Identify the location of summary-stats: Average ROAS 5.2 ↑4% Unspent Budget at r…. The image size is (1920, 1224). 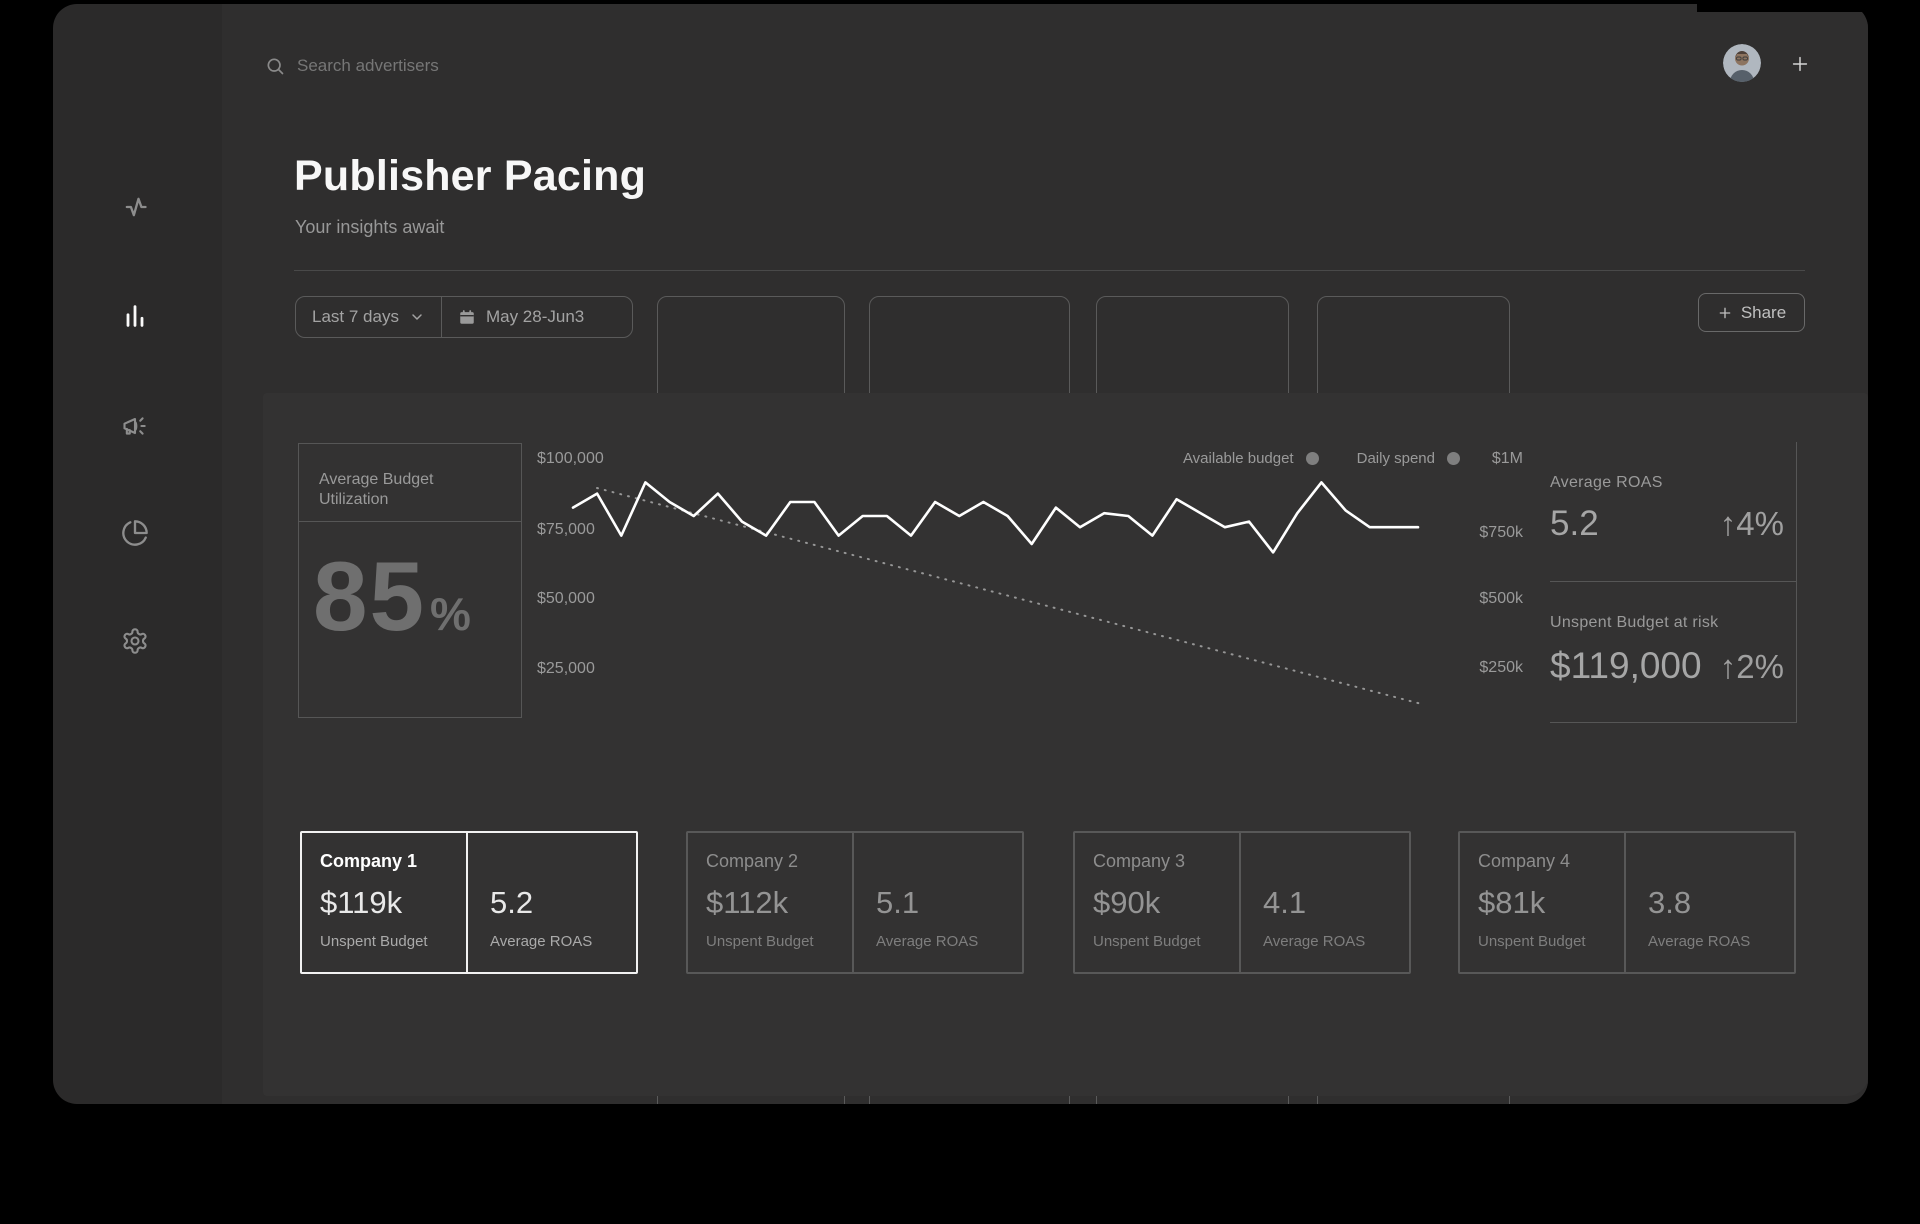
(1673, 582).